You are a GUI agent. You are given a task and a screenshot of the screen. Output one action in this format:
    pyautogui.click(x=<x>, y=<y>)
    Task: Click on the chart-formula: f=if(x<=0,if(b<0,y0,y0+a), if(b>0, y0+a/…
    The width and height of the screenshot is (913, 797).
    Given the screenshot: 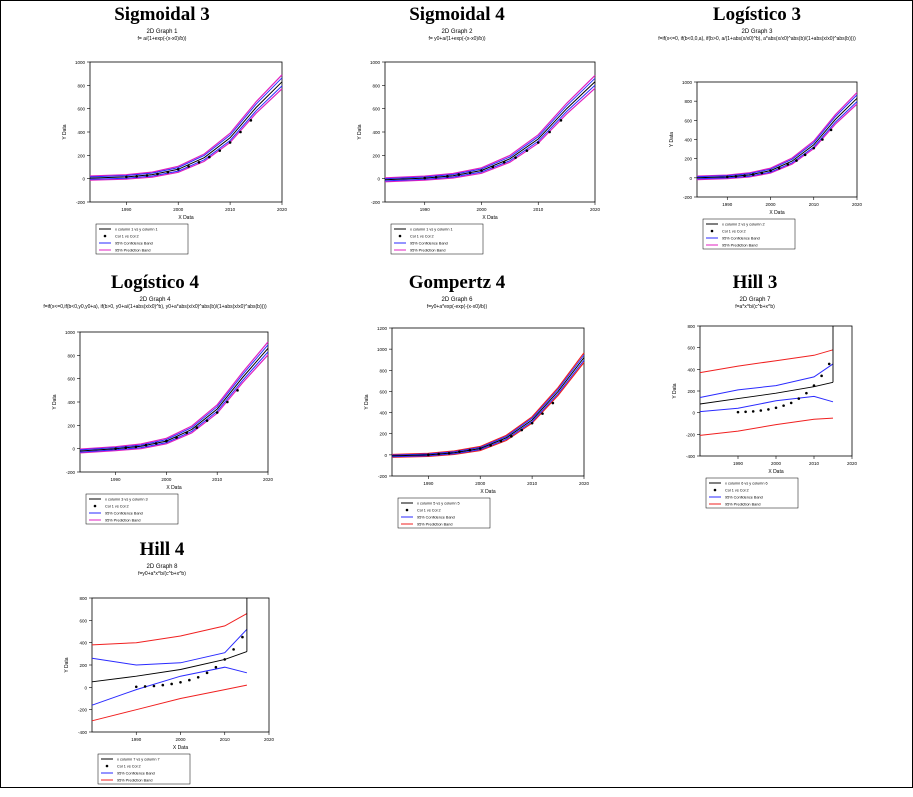 What is the action you would take?
    pyautogui.click(x=155, y=307)
    